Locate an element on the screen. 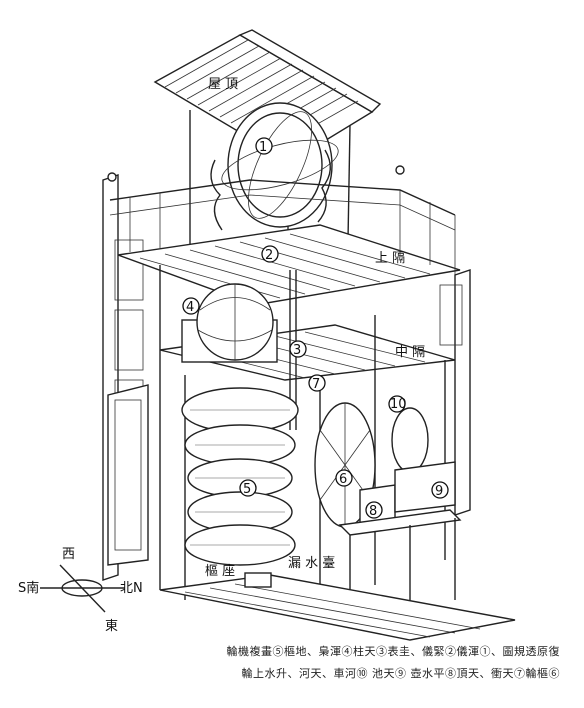 The image size is (584, 708). marker-3-text: 3 is located at coordinates (297, 350).